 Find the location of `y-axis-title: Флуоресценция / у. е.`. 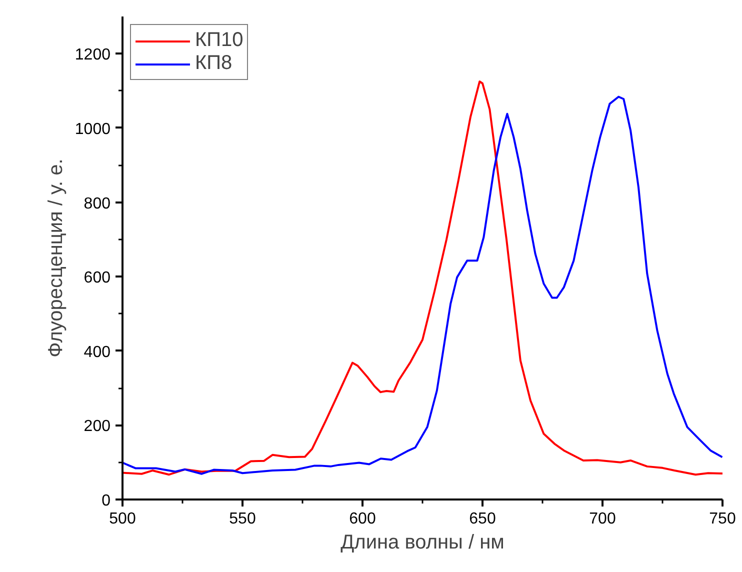

y-axis-title: Флуоресценция / у. е. is located at coordinates (55, 258).